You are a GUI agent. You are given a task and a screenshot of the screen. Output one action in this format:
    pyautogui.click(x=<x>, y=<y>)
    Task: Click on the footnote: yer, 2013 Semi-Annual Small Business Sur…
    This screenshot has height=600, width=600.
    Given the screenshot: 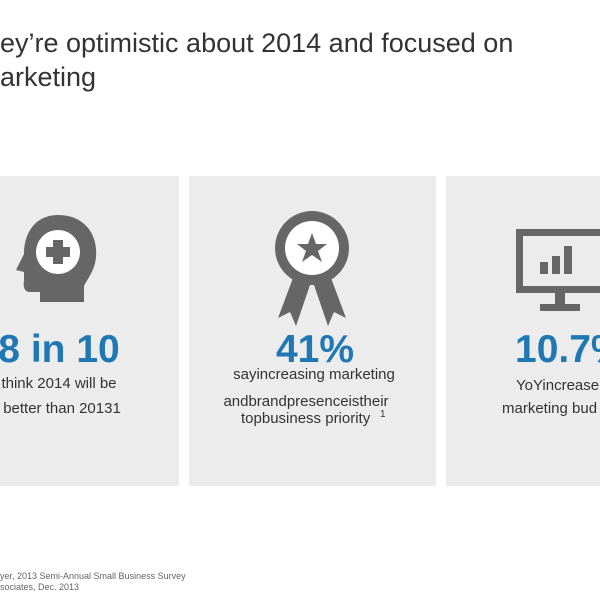 What is the action you would take?
    pyautogui.click(x=93, y=576)
    